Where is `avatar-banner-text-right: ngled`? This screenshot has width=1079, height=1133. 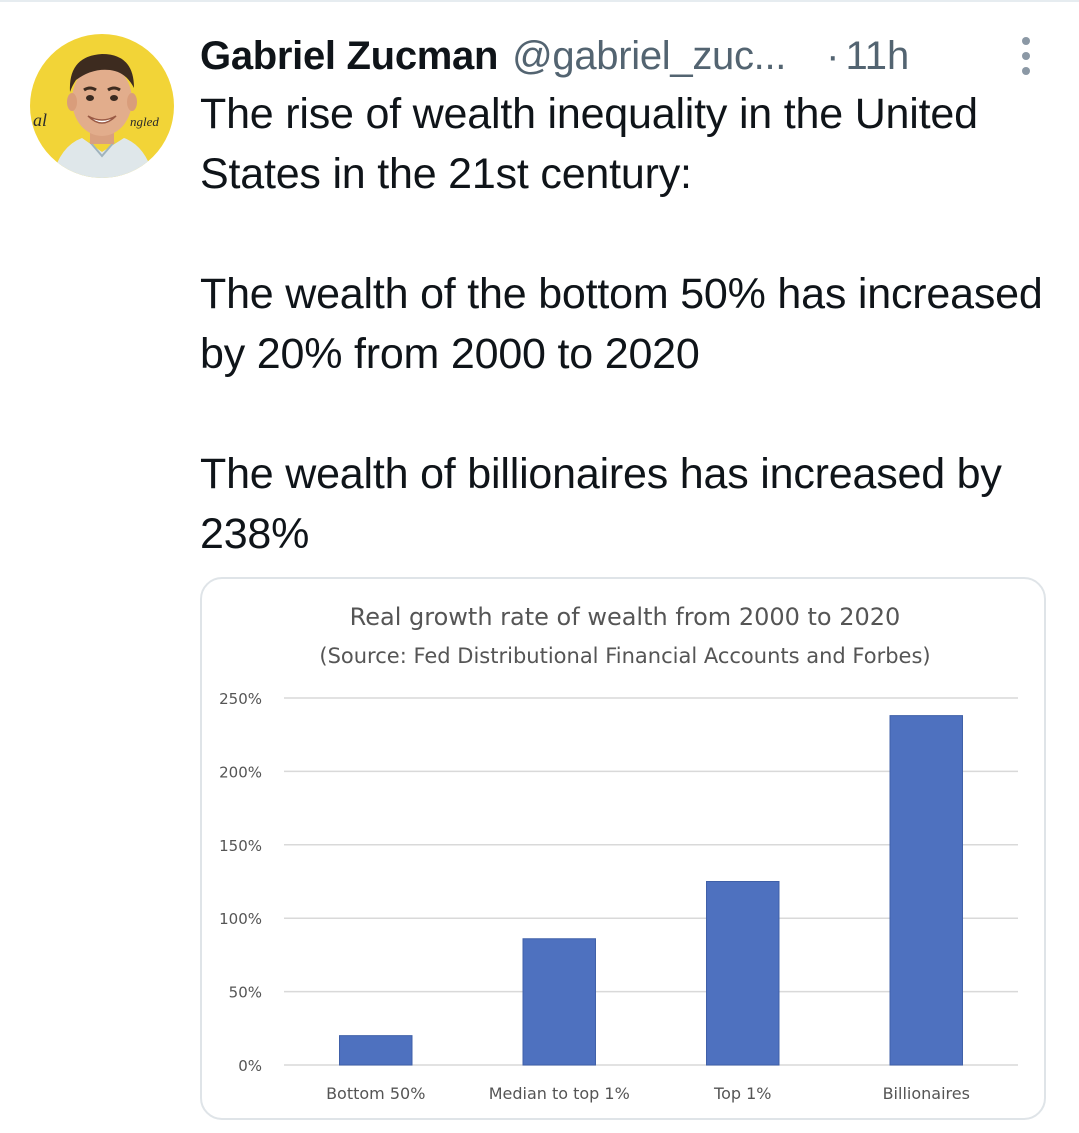
avatar-banner-text-right: ngled is located at coordinates (144, 121).